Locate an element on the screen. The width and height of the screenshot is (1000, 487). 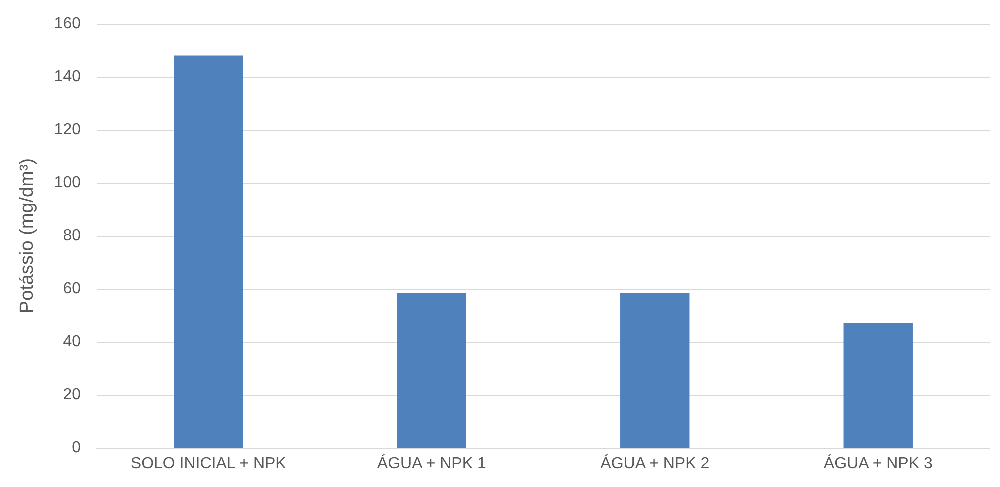
y-tick-label: 20 is located at coordinates (72, 395).